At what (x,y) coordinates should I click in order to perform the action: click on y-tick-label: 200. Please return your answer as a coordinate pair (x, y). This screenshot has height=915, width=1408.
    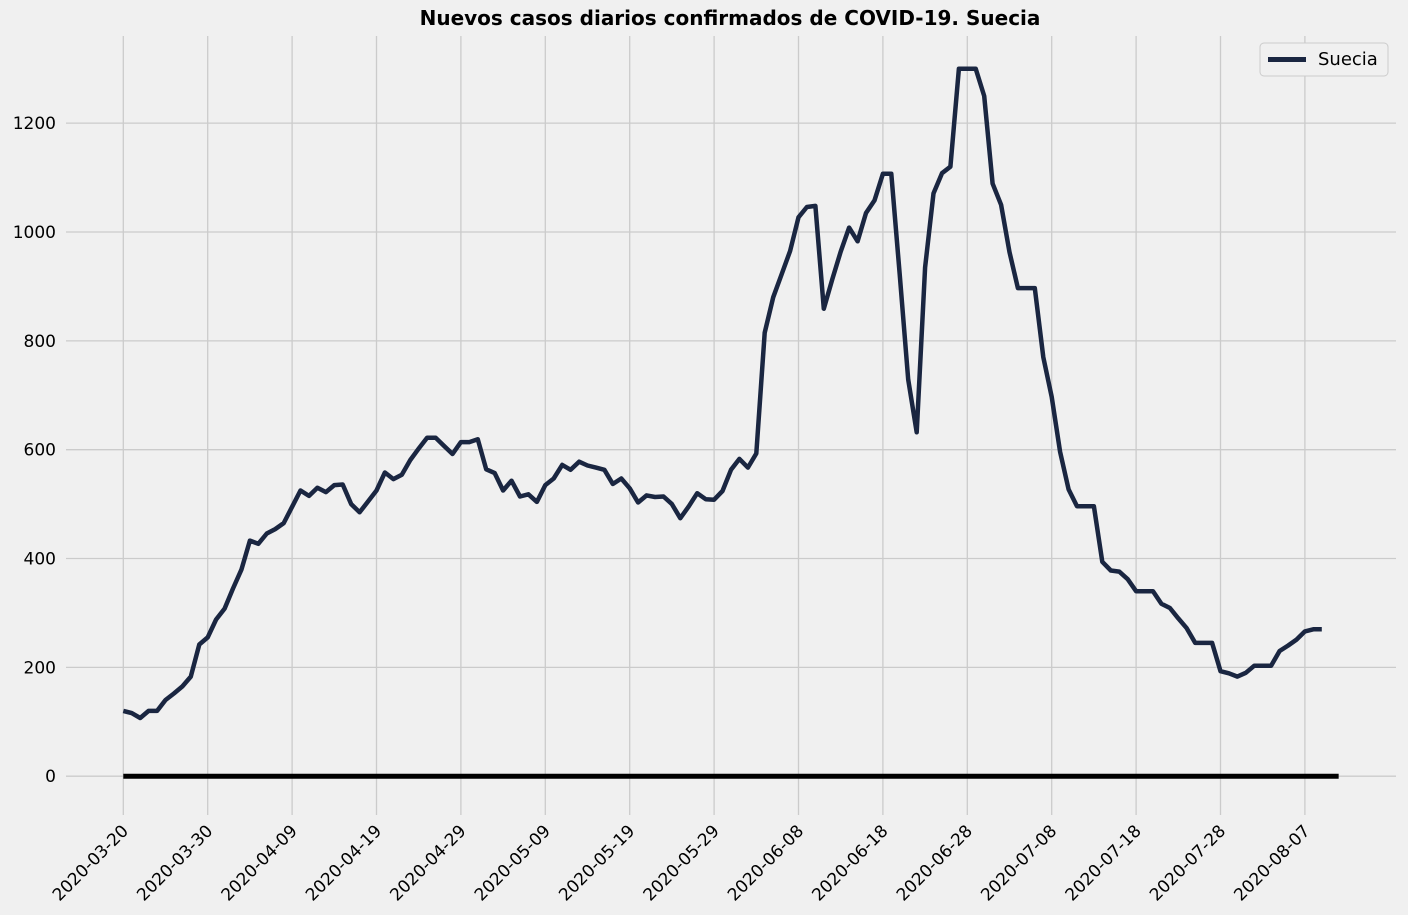
    Looking at the image, I should click on (40, 668).